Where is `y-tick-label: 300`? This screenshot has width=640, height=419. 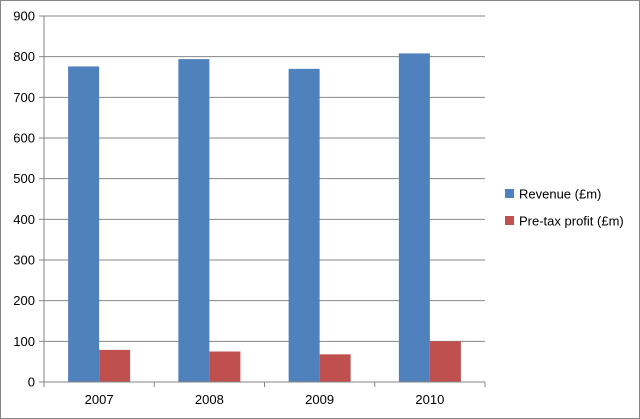
y-tick-label: 300 is located at coordinates (24, 260).